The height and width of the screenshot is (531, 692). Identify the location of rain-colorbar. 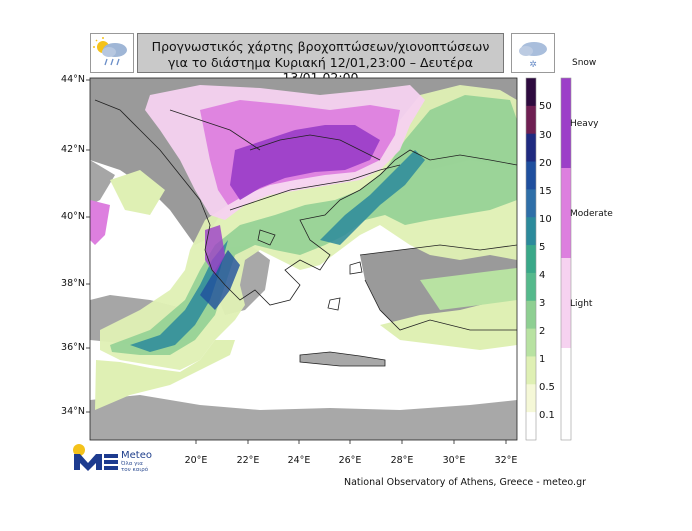
(531, 259).